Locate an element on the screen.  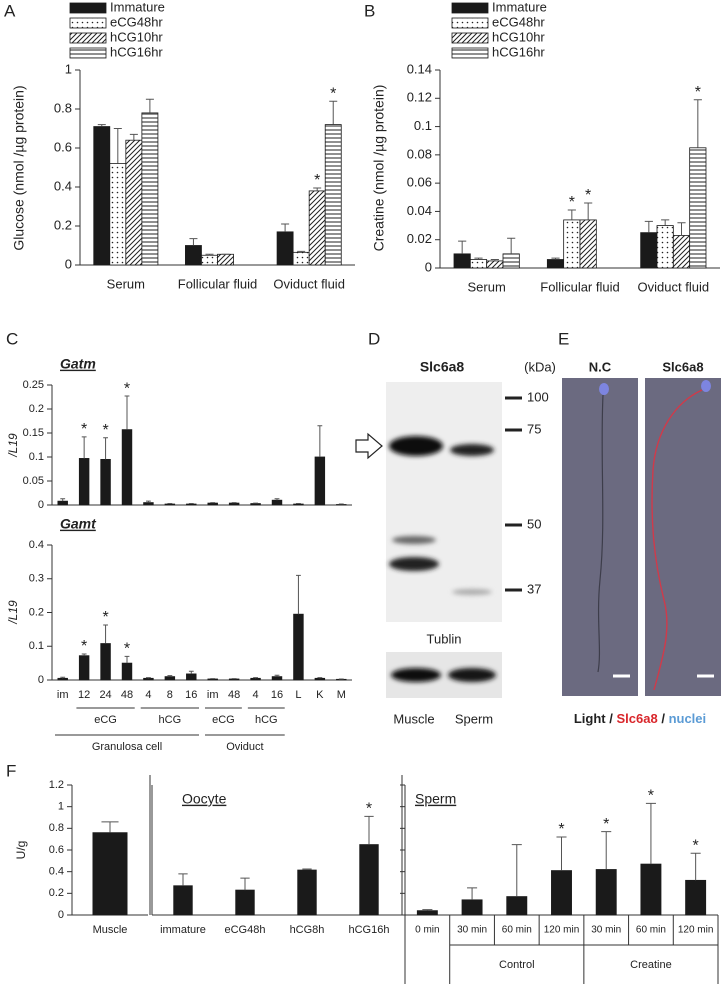
blot-unit: (kDa) is located at coordinates (540, 366).